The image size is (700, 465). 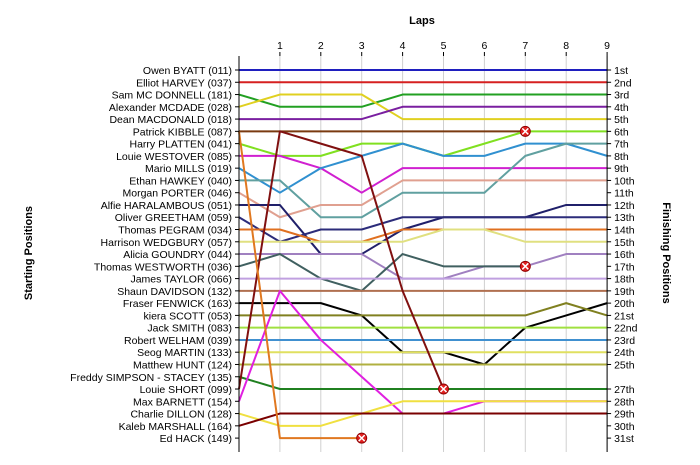 I want to click on lap-tick-labels: 1 2 3 4 5 6 7 8 9, so click(x=443, y=46).